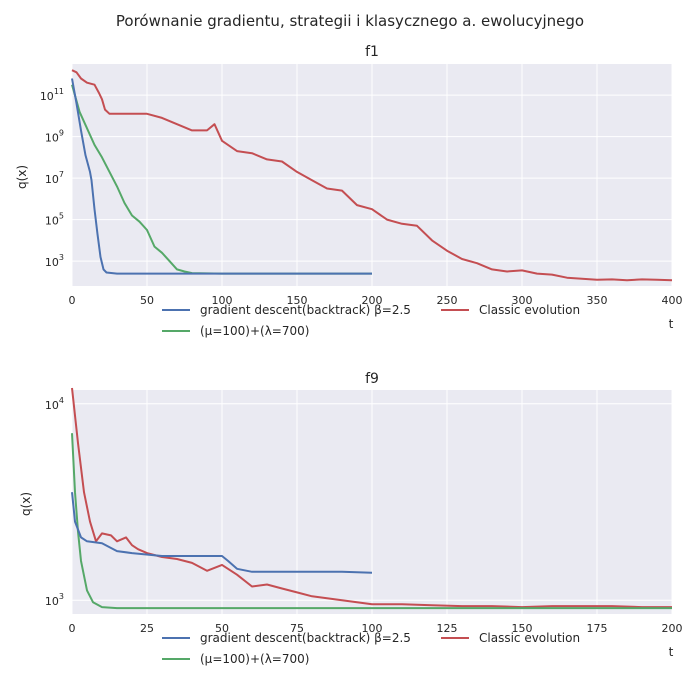 The height and width of the screenshot is (700, 700). I want to click on panel-title: f1, so click(372, 52).